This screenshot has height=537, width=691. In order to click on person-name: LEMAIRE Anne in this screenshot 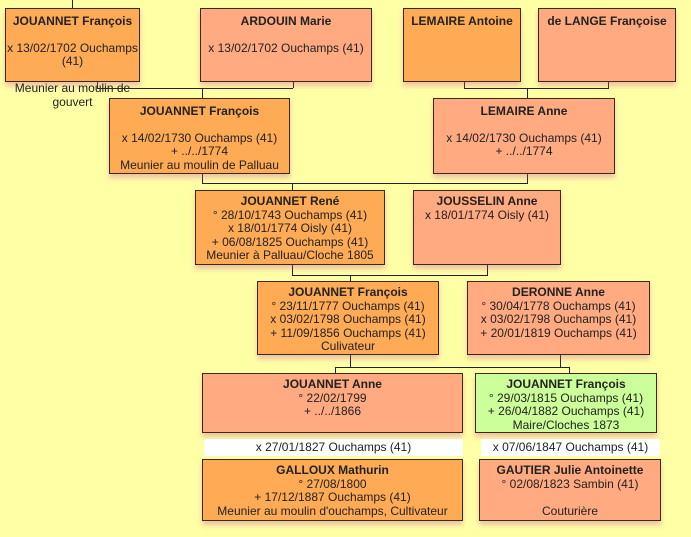, I will do `click(524, 111)`.